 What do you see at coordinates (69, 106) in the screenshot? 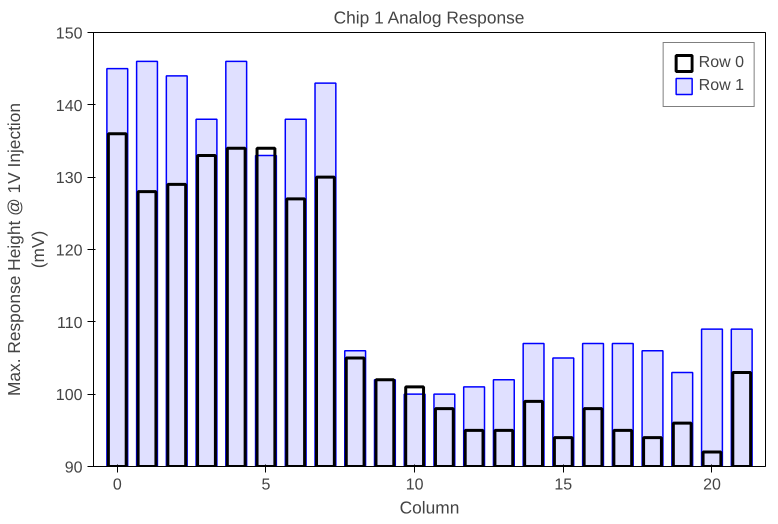
I see `y-tick-label: 140` at bounding box center [69, 106].